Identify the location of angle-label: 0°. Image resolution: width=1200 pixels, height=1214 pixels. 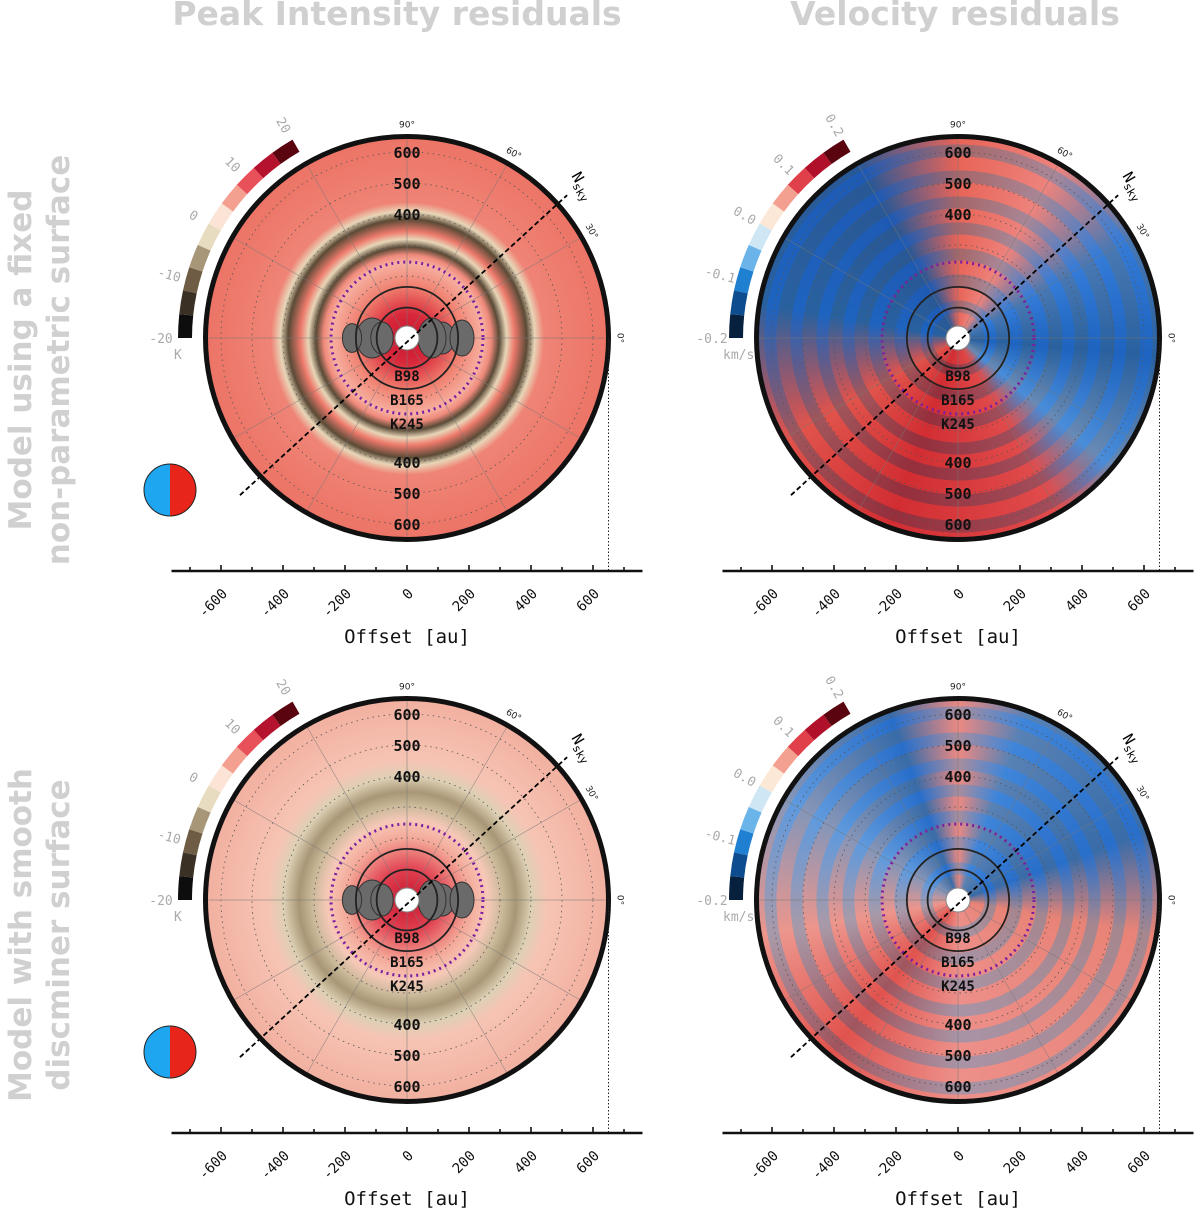
(620, 900).